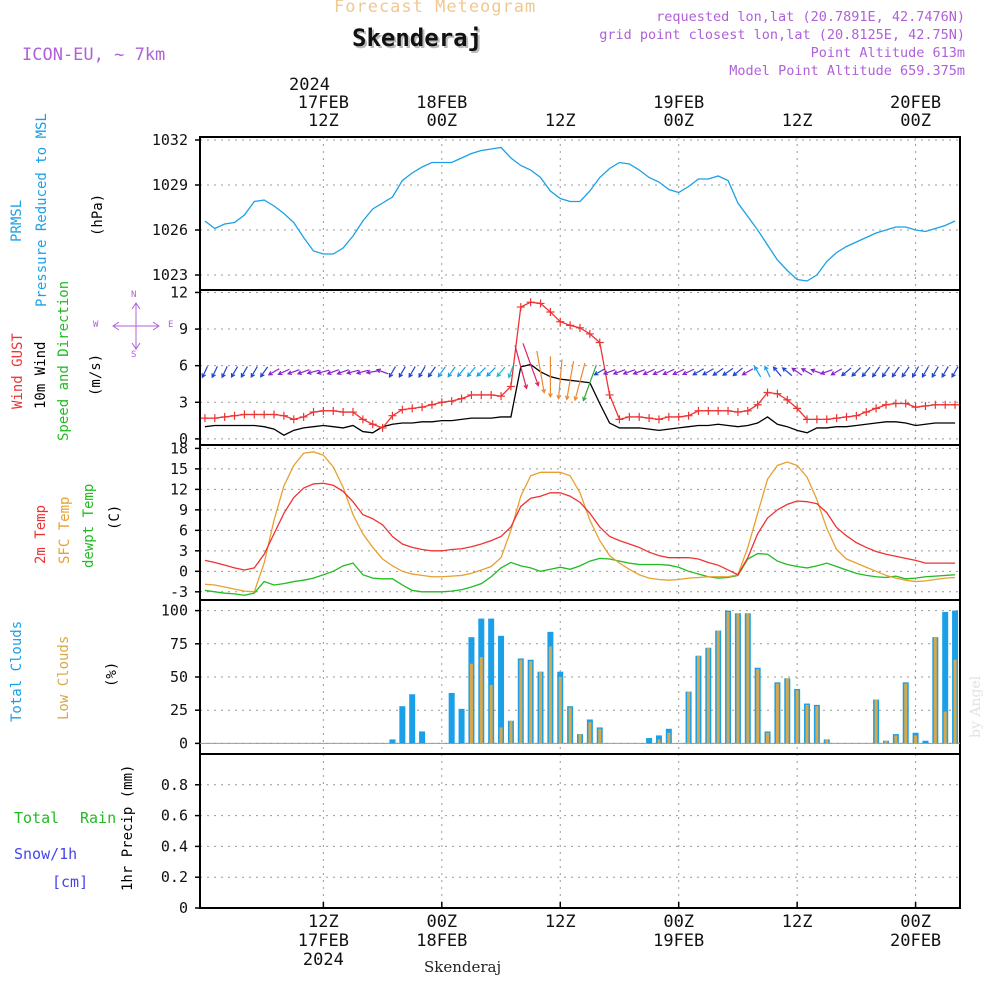 The height and width of the screenshot is (1000, 1000). I want to click on model-point-altitude: Model Point Altitude 659.375m, so click(847, 71).